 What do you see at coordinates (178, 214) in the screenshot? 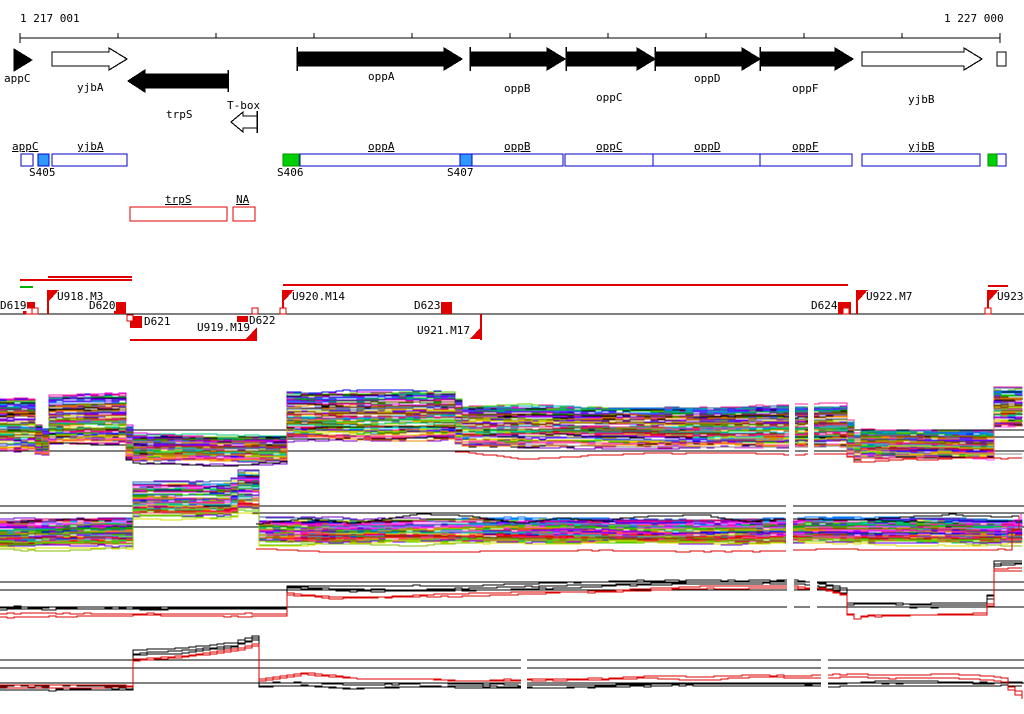
I see `prediction-box-trpS` at bounding box center [178, 214].